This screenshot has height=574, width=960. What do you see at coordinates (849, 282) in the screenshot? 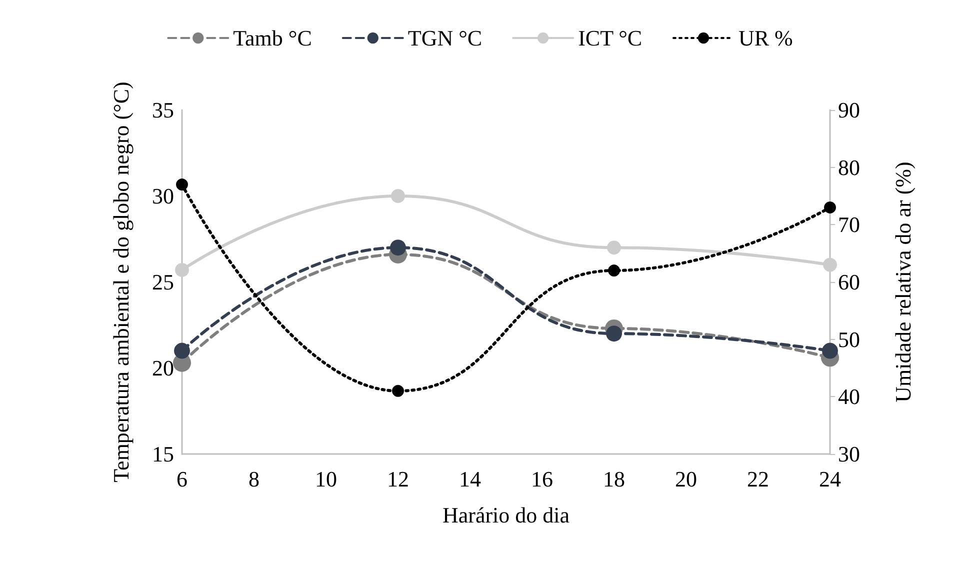
I see `y2-tick-label: 60` at bounding box center [849, 282].